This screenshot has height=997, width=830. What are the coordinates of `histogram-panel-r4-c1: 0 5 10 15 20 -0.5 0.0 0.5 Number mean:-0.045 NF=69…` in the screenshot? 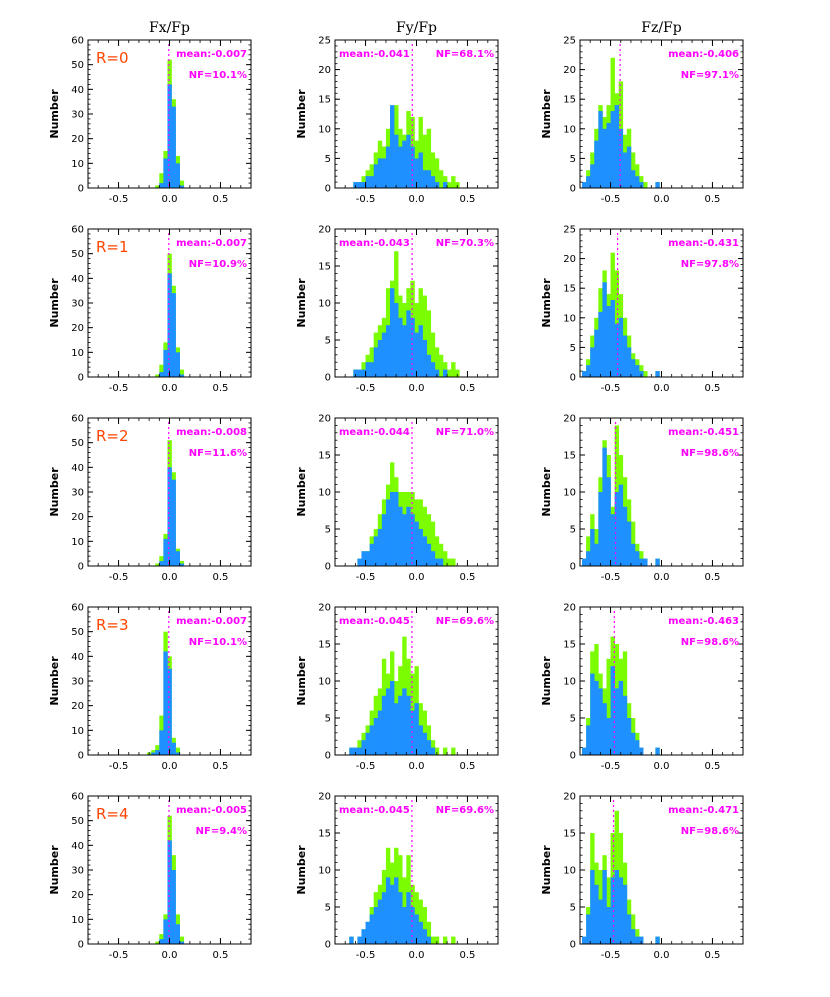 It's located at (397, 876).